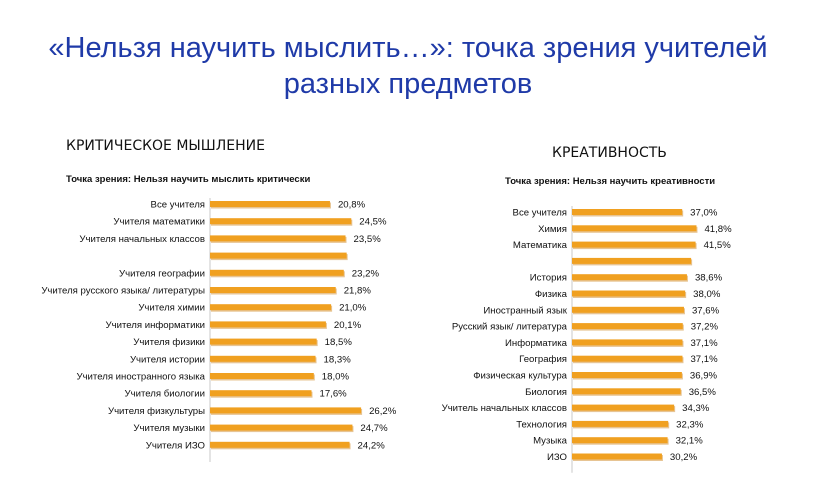 This screenshot has height=485, width=816. Describe the element at coordinates (165, 394) in the screenshot. I see `category-label: Учителя биологии` at that location.